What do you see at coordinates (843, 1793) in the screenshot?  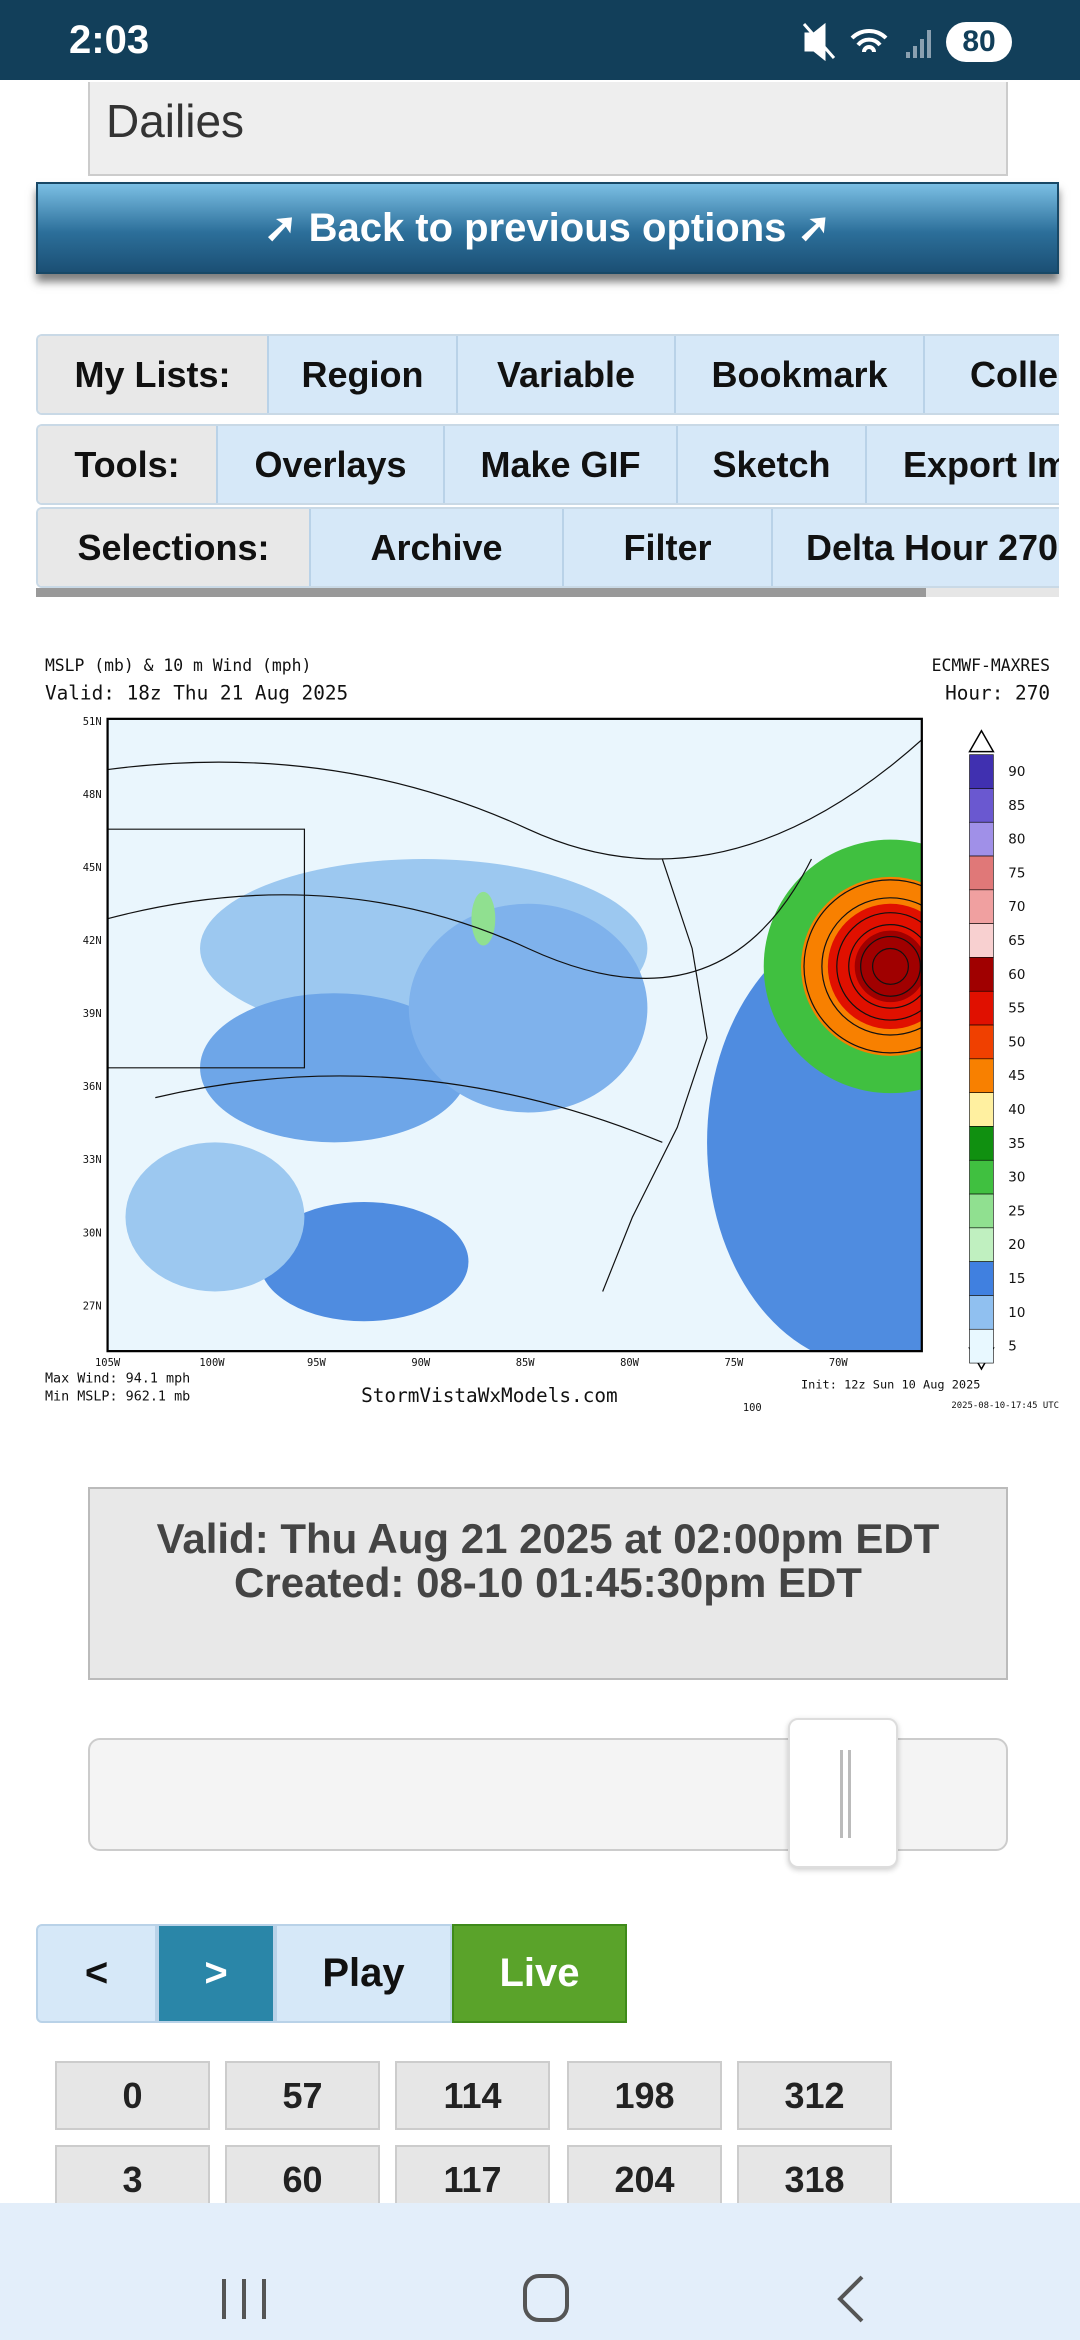 I see `slider-thumb` at bounding box center [843, 1793].